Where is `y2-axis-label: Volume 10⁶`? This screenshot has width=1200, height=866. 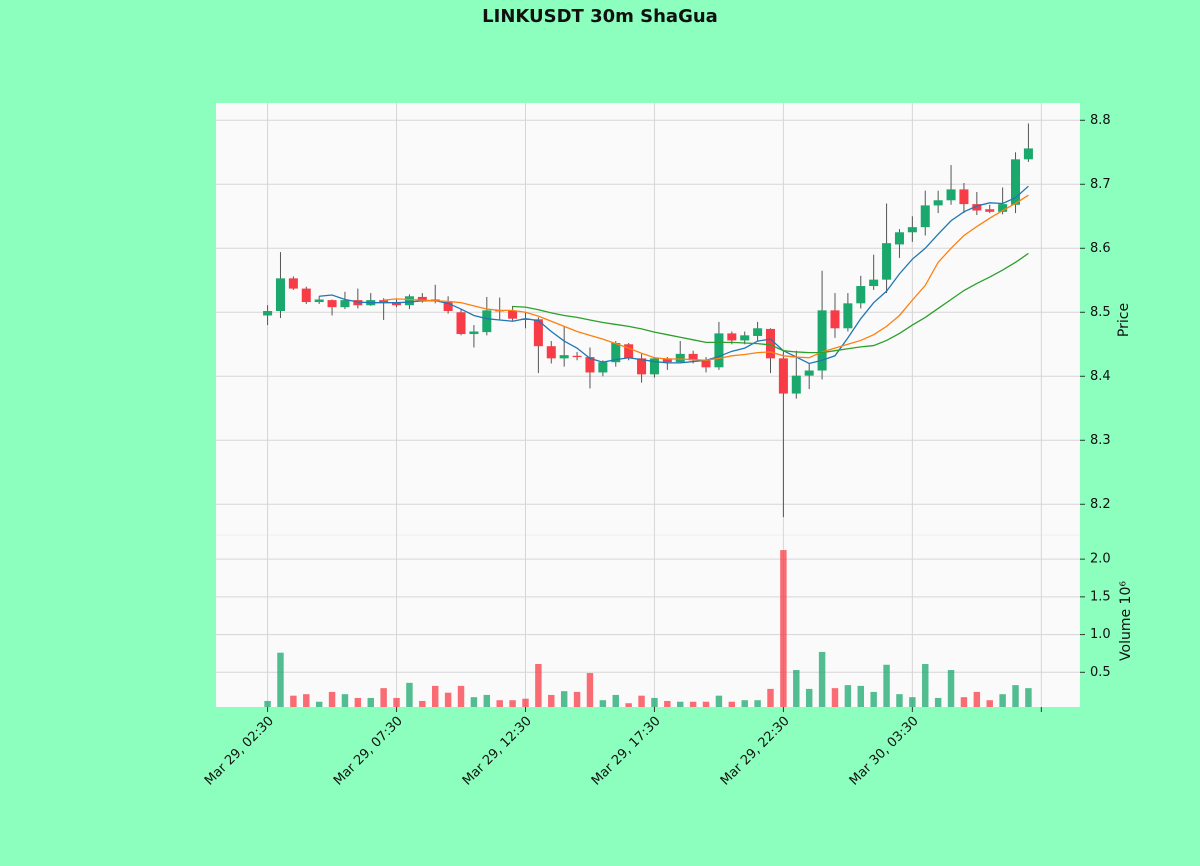 y2-axis-label: Volume 10⁶ is located at coordinates (1126, 621).